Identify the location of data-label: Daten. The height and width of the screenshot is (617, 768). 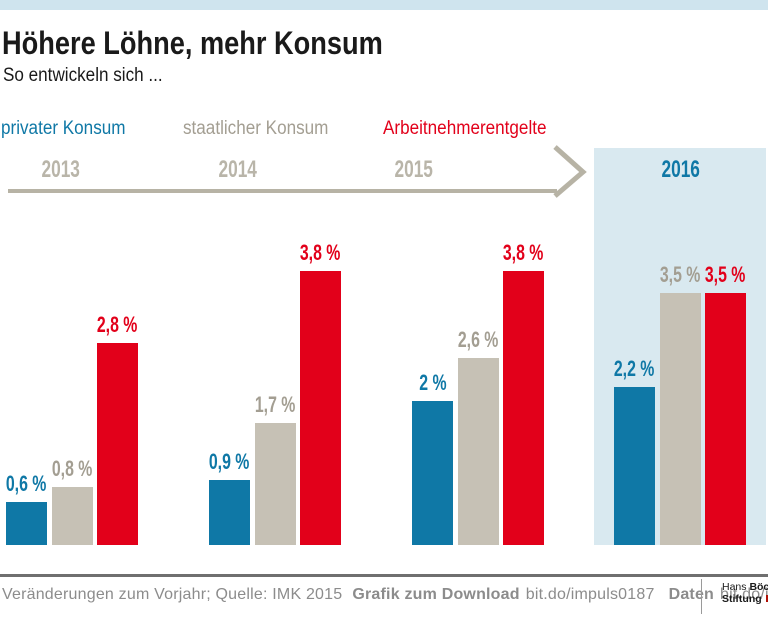
(691, 594).